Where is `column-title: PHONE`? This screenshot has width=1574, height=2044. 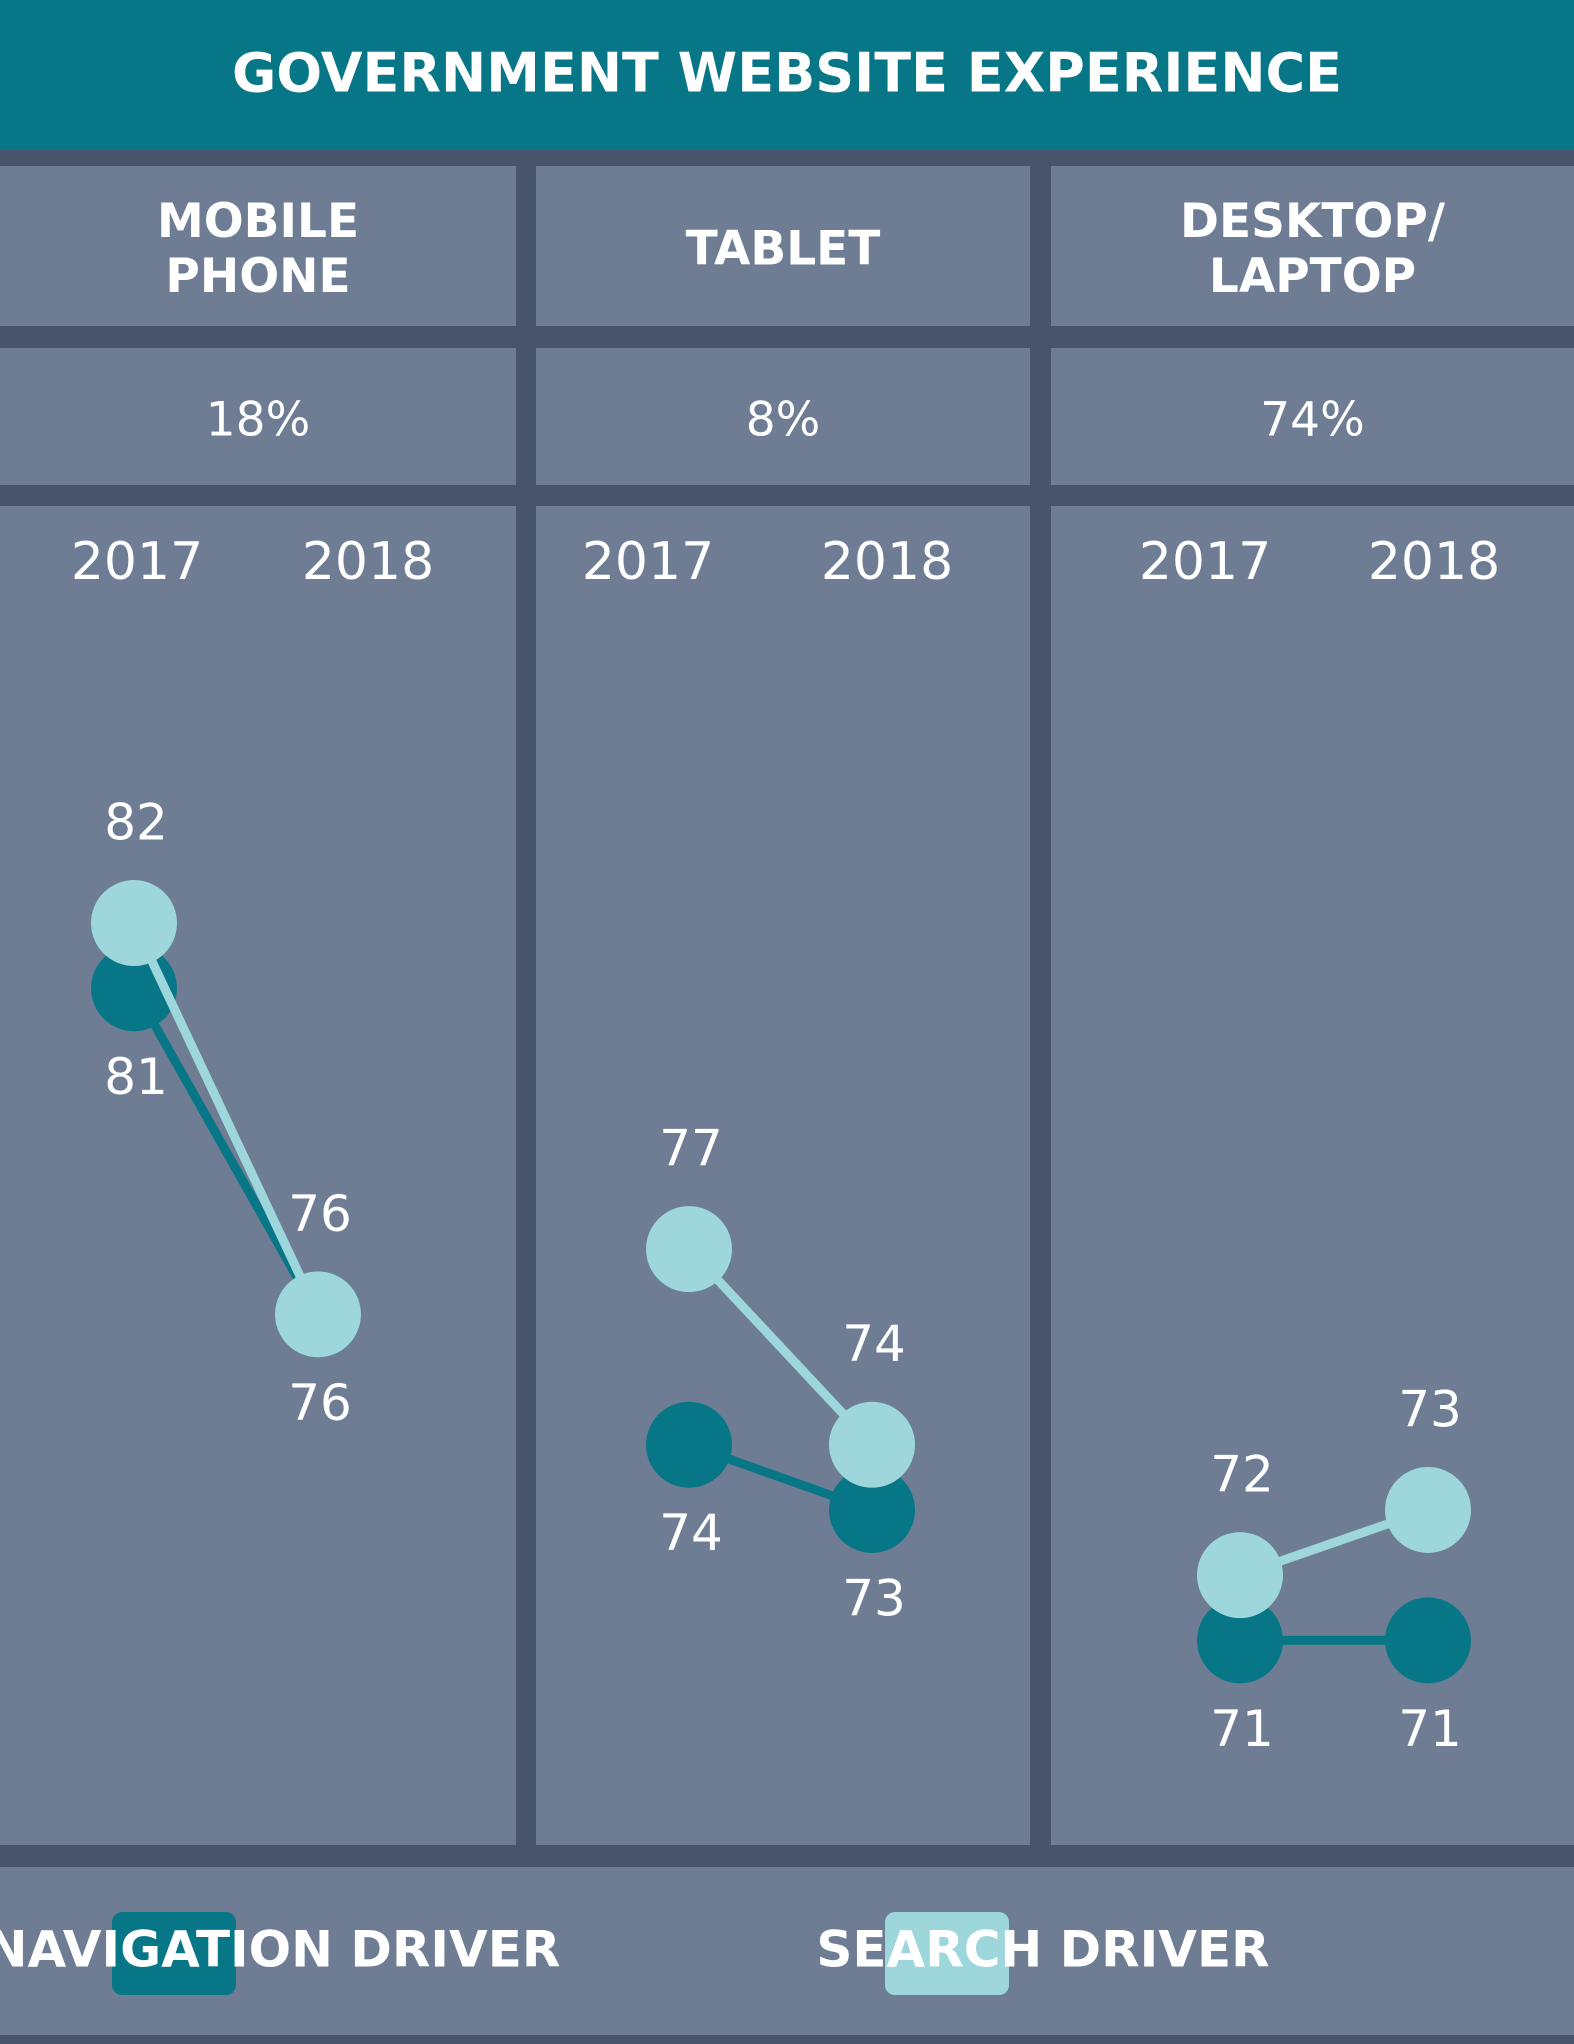
column-title: PHONE is located at coordinates (257, 276).